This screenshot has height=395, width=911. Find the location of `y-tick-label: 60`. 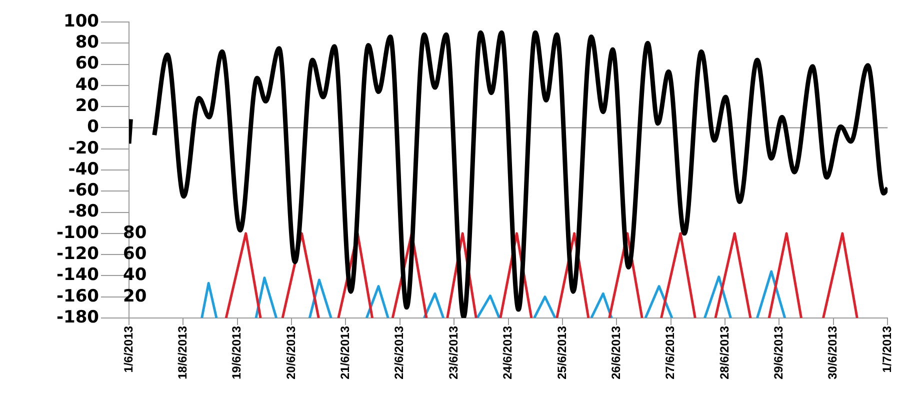

y-tick-label: 60 is located at coordinates (87, 64).